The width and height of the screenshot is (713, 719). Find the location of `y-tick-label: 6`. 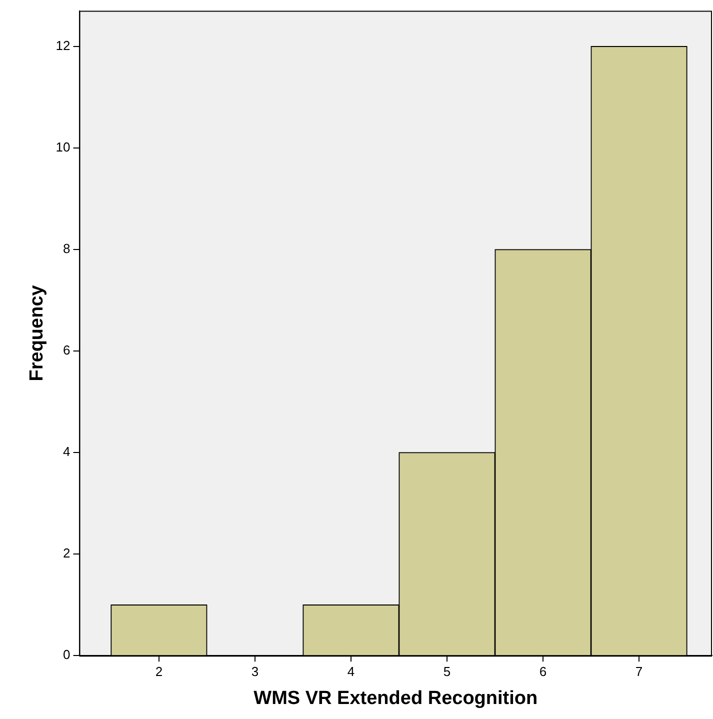

y-tick-label: 6 is located at coordinates (66, 350).